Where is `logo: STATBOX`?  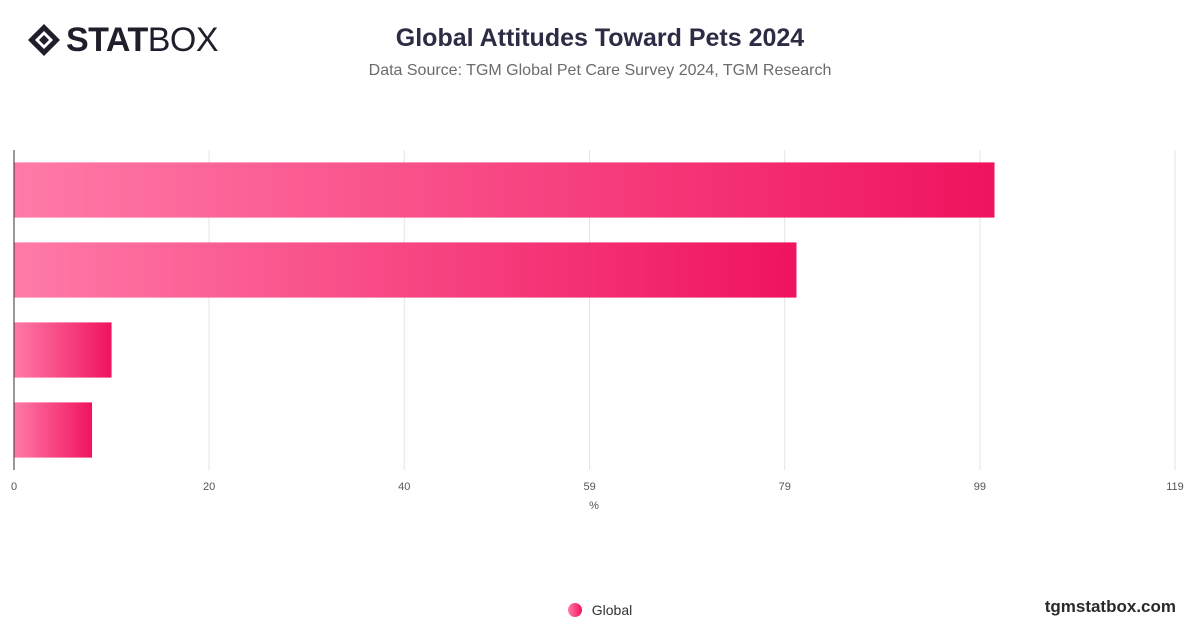 logo: STATBOX is located at coordinates (122, 40).